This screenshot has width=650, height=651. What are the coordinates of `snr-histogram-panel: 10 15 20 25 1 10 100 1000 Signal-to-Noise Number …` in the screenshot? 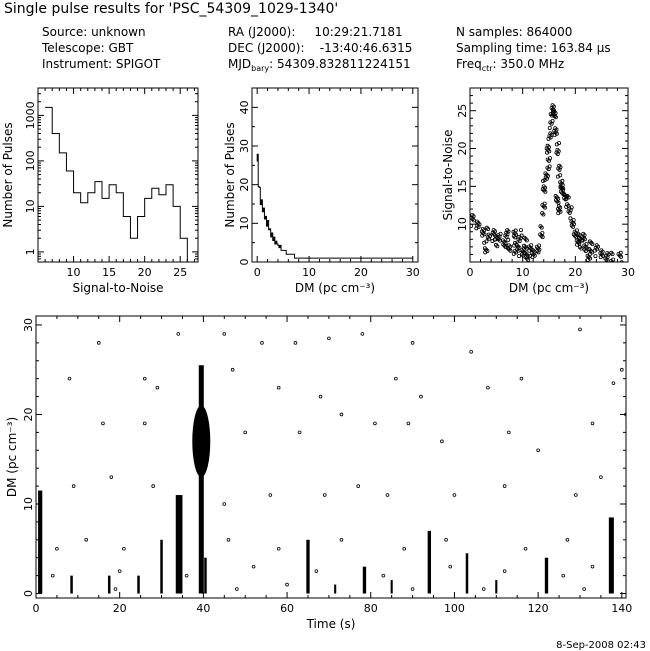 It's located at (100, 191).